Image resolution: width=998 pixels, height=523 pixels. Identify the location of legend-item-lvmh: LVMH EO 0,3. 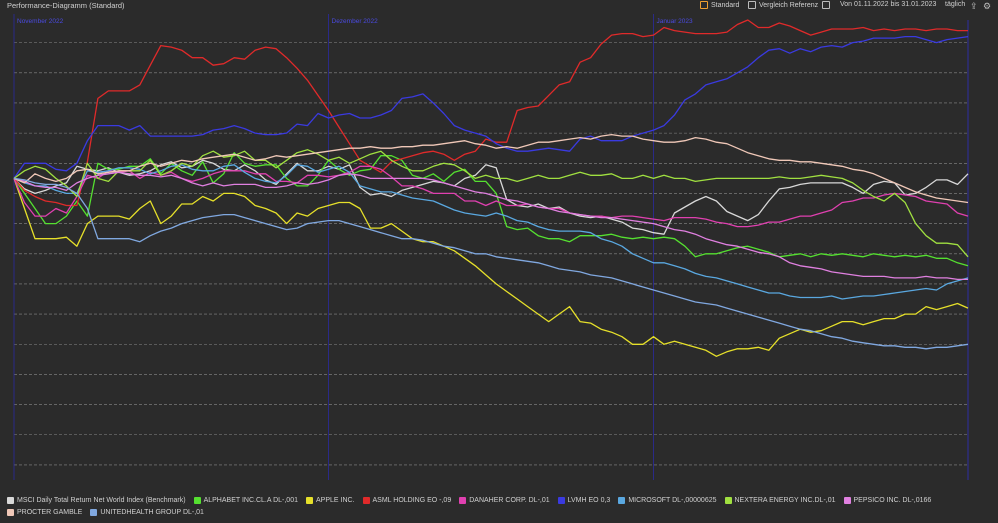
(584, 500).